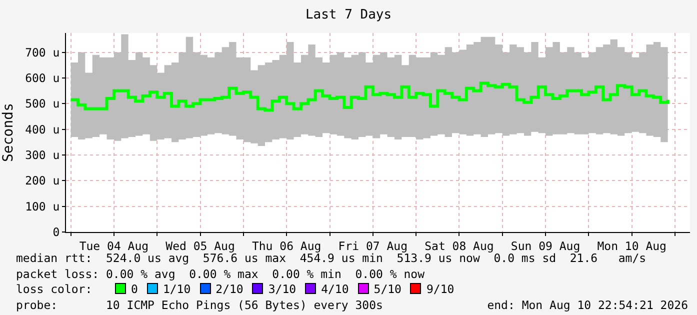 This screenshot has height=315, width=697. I want to click on x-tick-label: Mon 10 Aug, so click(631, 245).